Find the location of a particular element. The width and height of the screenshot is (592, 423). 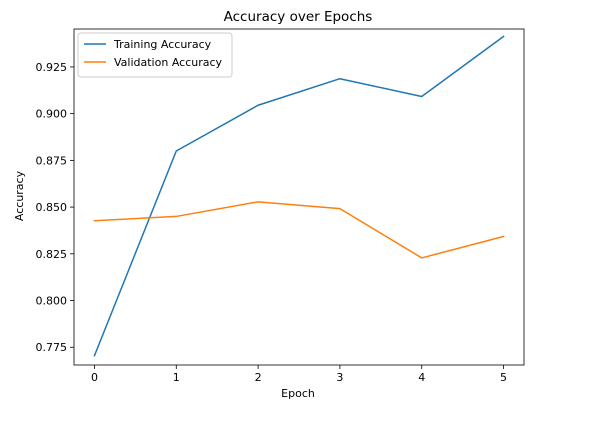

y-tick-label-3: 0.850 is located at coordinates (52, 207).